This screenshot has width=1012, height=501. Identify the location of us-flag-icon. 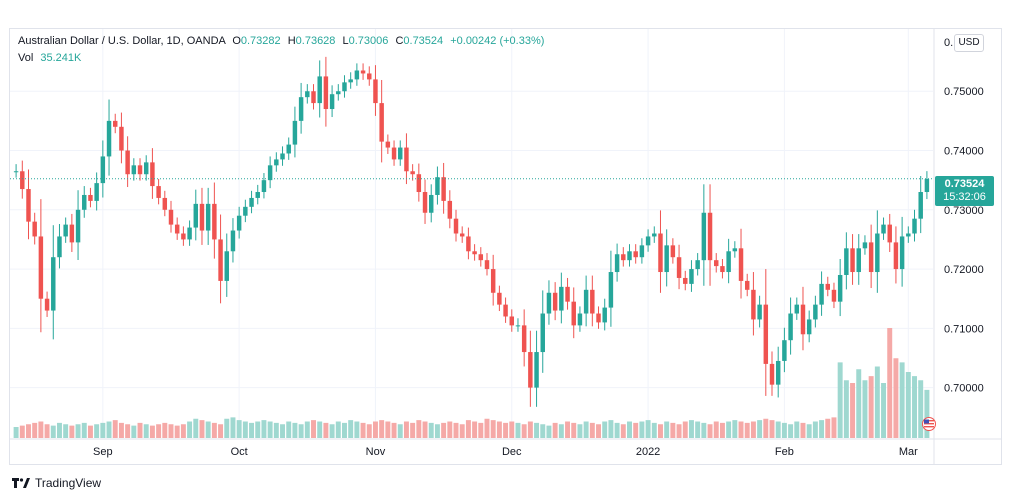
(929, 424).